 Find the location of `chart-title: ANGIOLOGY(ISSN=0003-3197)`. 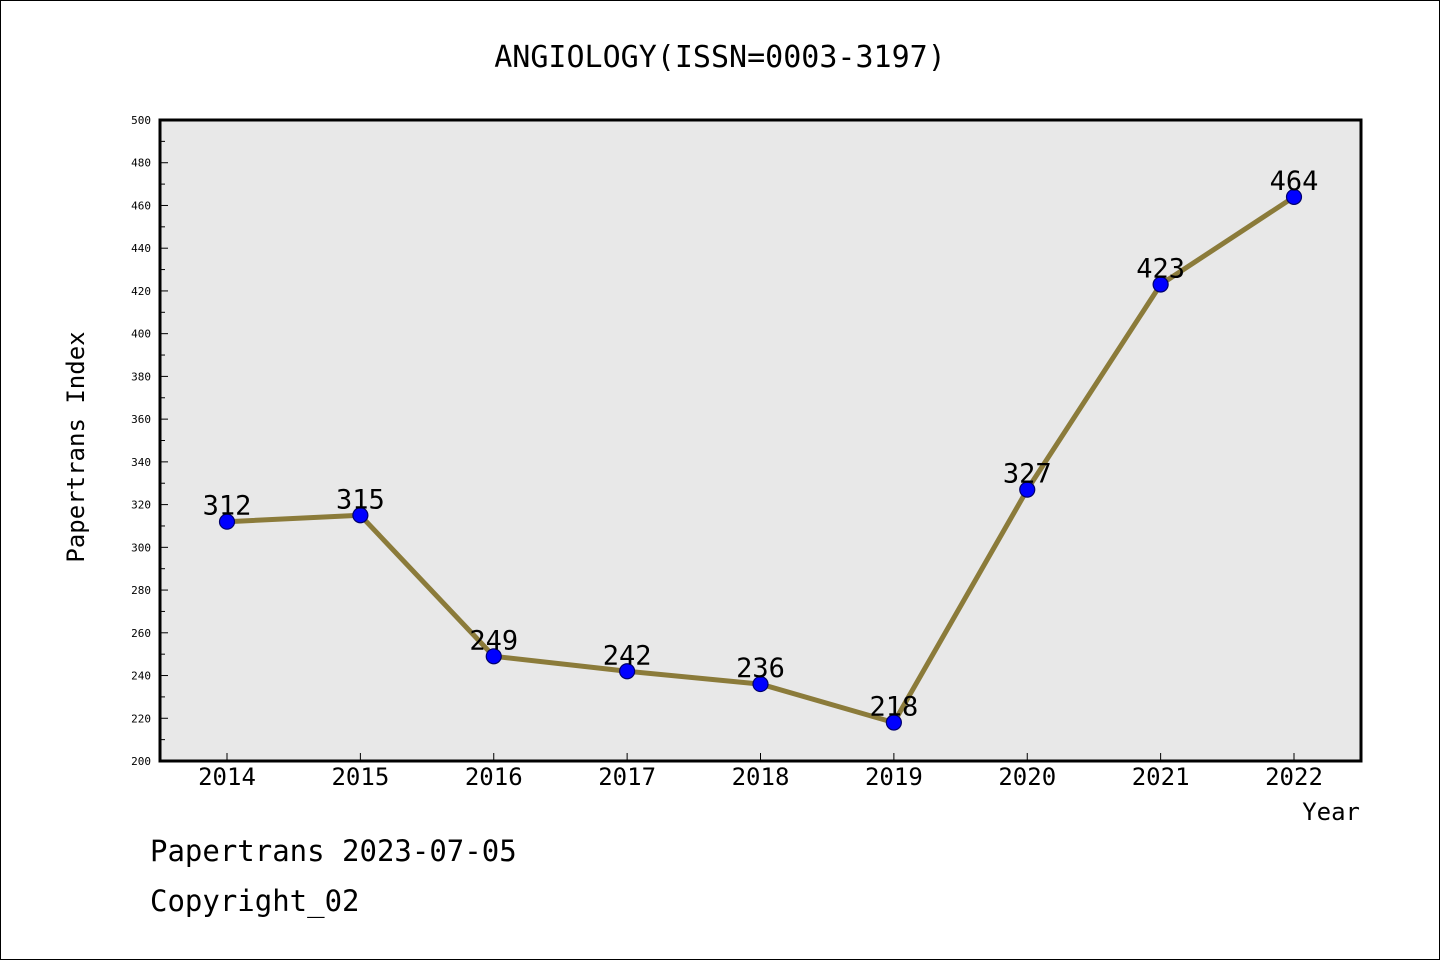

chart-title: ANGIOLOGY(ISSN=0003-3197) is located at coordinates (720, 57).